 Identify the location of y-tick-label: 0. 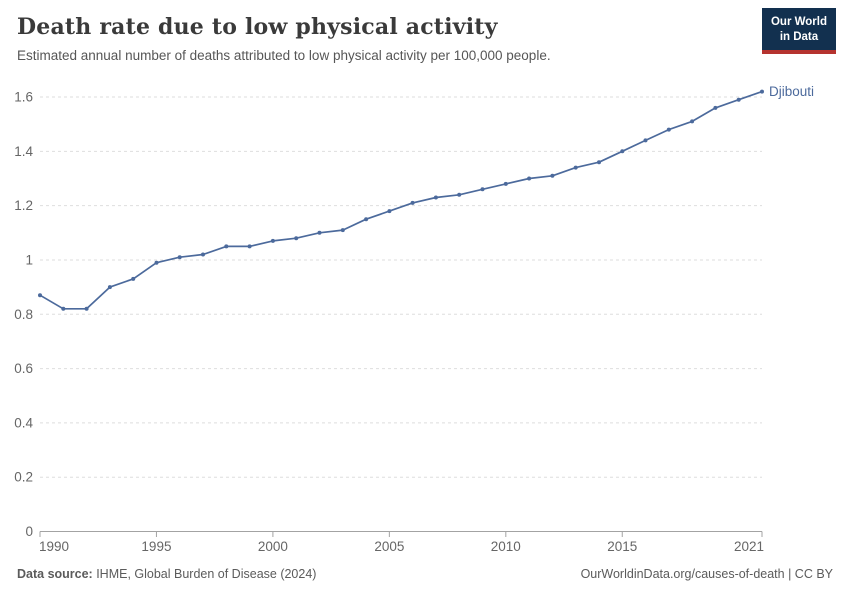
(29, 531).